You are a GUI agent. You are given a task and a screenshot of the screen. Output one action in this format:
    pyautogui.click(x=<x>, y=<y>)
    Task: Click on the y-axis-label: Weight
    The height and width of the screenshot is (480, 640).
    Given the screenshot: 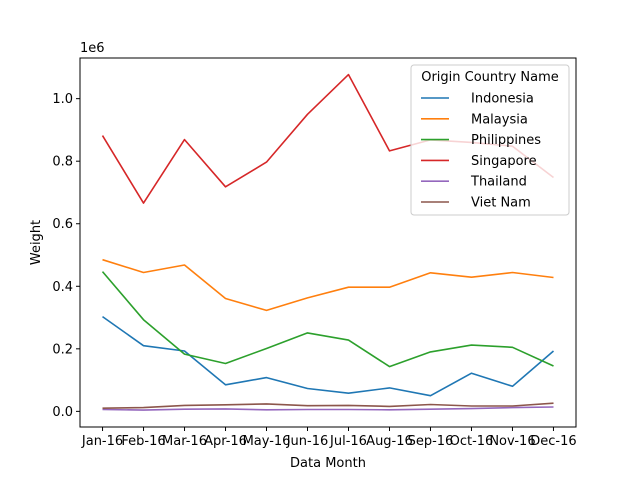 What is the action you would take?
    pyautogui.click(x=36, y=242)
    